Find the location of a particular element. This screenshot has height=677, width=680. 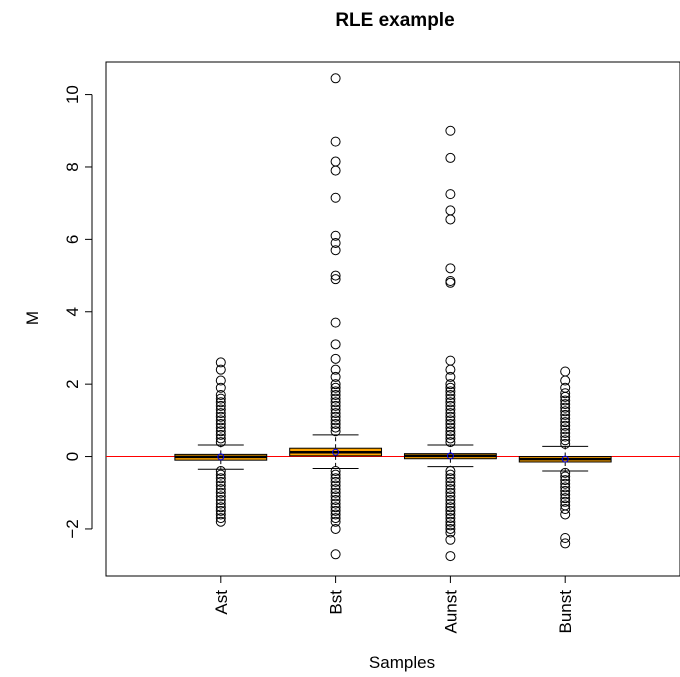

x-axis: Ast Bst Aunst Bunst is located at coordinates (393, 604).